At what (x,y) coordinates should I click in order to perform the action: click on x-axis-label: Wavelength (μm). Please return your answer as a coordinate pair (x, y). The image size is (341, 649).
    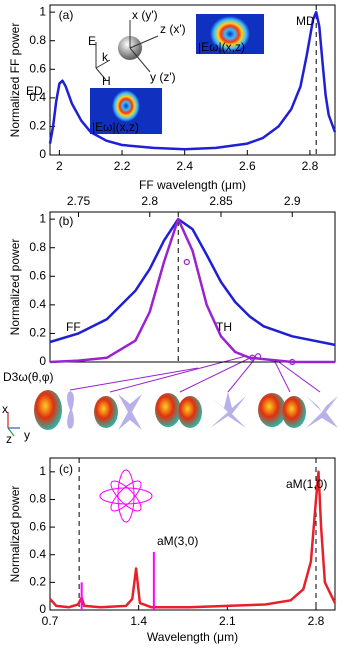
    Looking at the image, I should click on (192, 637).